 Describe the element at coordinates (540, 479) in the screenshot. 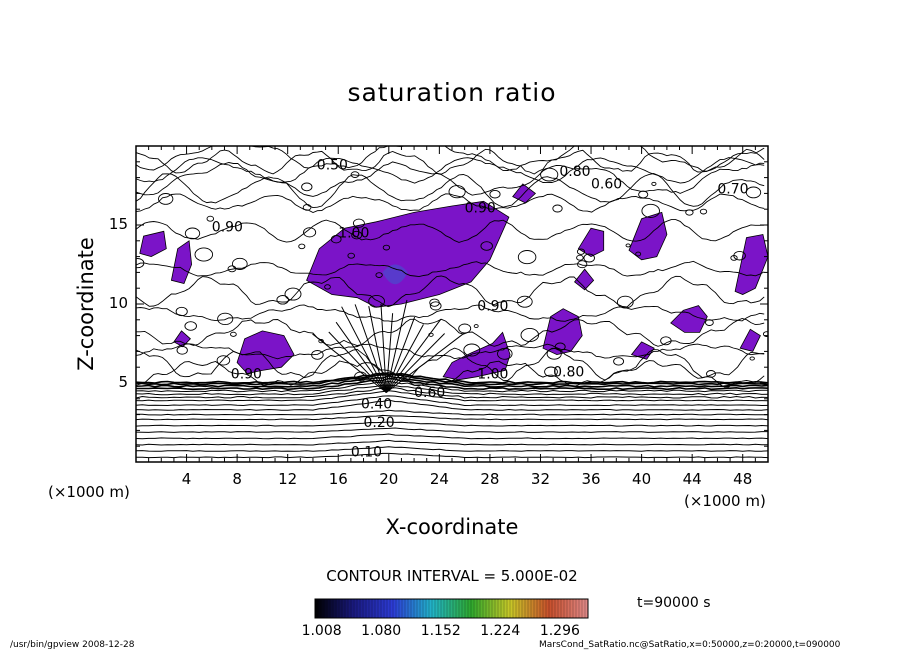

I see `x-tick-label: 32` at that location.